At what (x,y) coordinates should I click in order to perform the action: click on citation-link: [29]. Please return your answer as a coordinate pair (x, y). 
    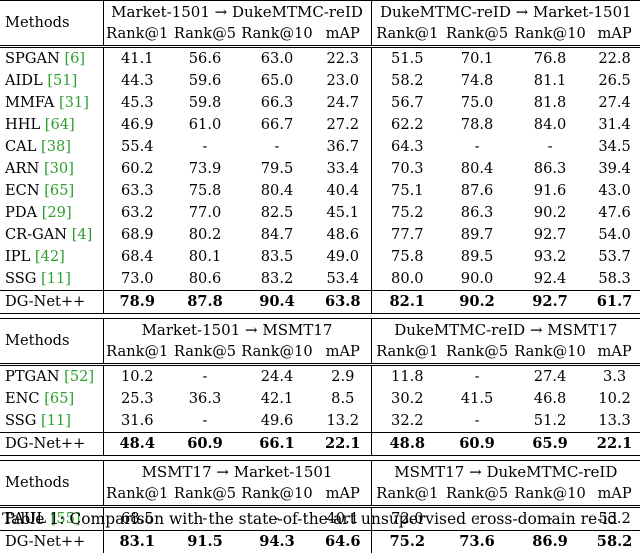
    Looking at the image, I should click on (57, 212).